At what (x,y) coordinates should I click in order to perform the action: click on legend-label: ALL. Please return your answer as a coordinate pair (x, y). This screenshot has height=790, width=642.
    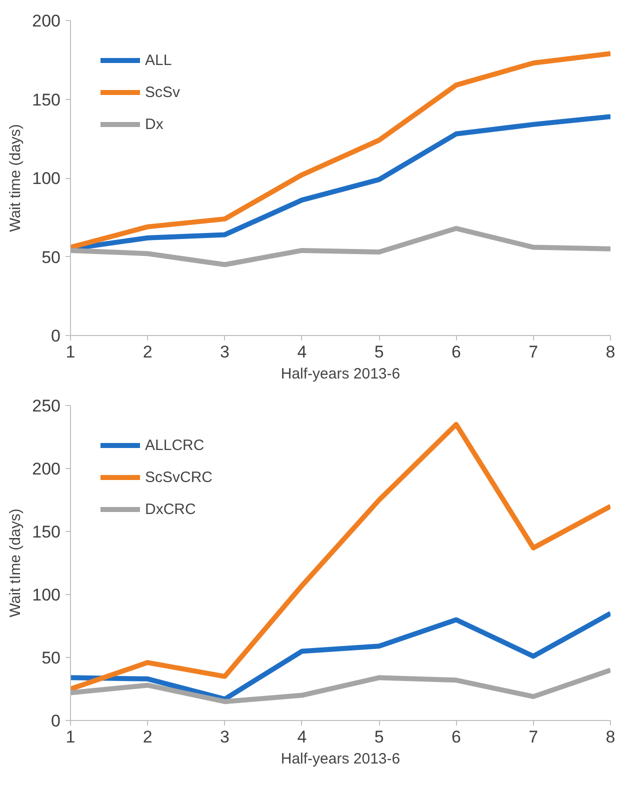
    Looking at the image, I should click on (158, 60).